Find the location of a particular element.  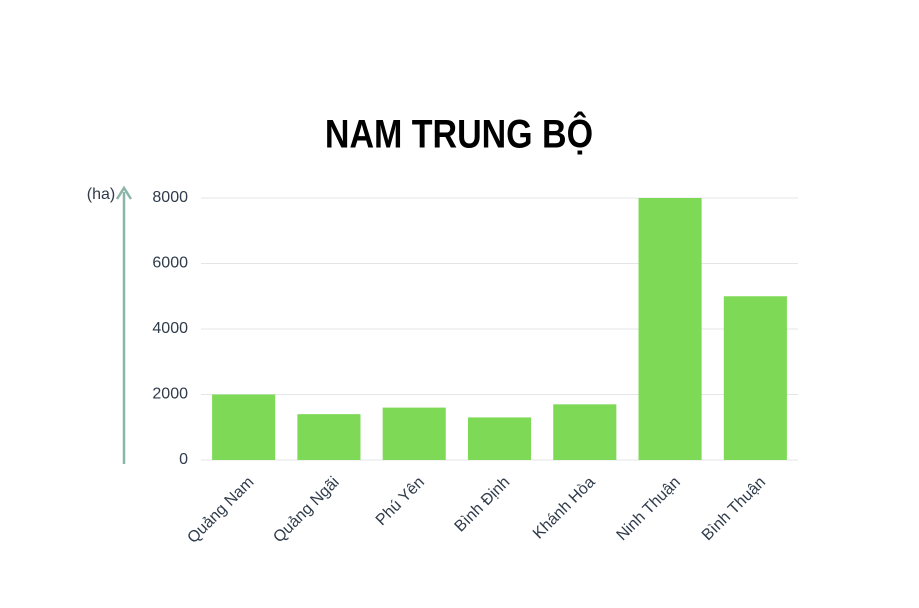

y-tick-label: 2000 is located at coordinates (170, 394).